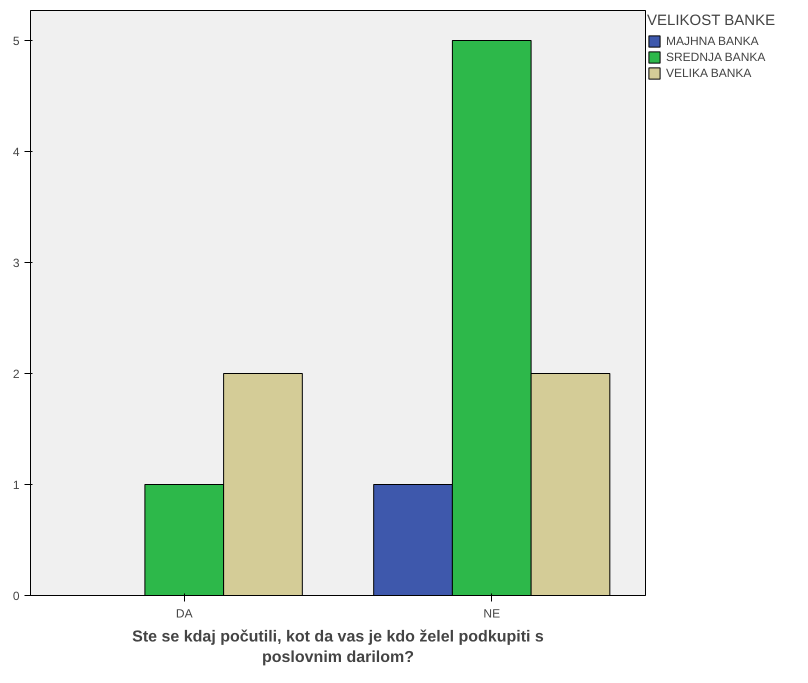  Describe the element at coordinates (711, 20) in the screenshot. I see `legend-title: VELIKOST BANKE` at that location.